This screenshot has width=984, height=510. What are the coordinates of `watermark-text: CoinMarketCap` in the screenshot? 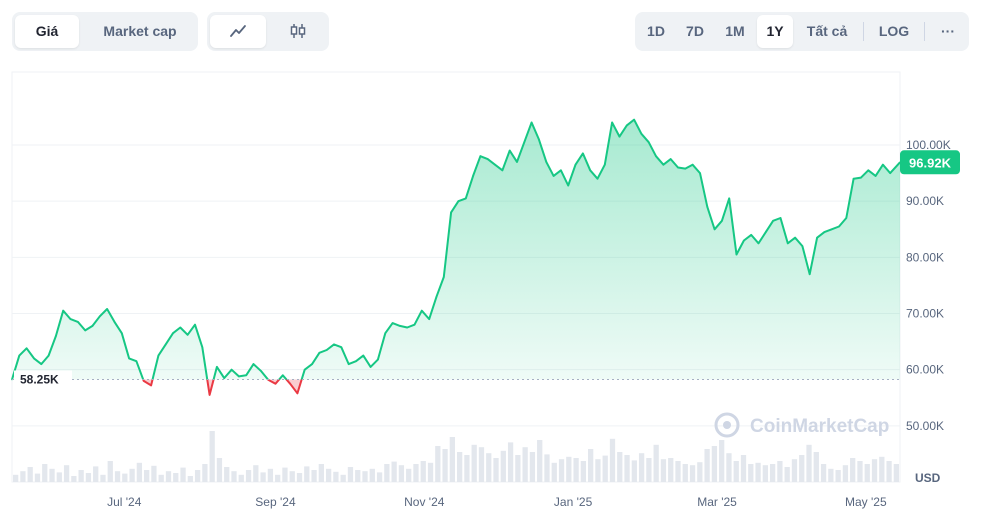 It's located at (819, 426).